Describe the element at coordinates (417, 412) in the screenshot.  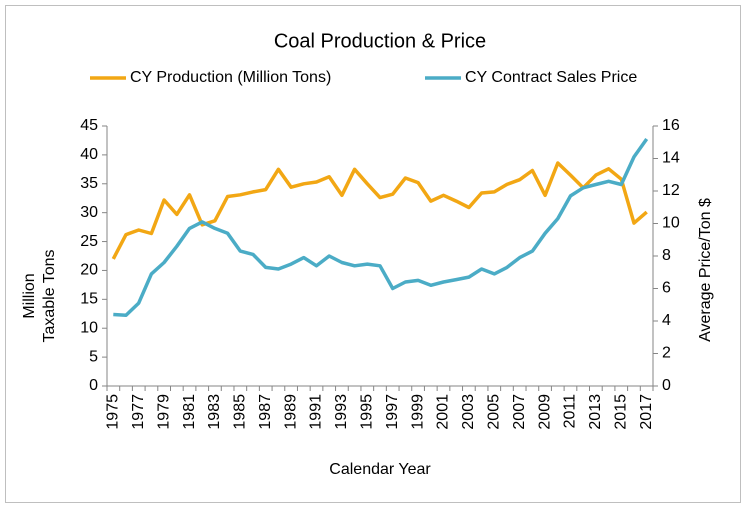
I see `x-tick-label: 1999` at that location.